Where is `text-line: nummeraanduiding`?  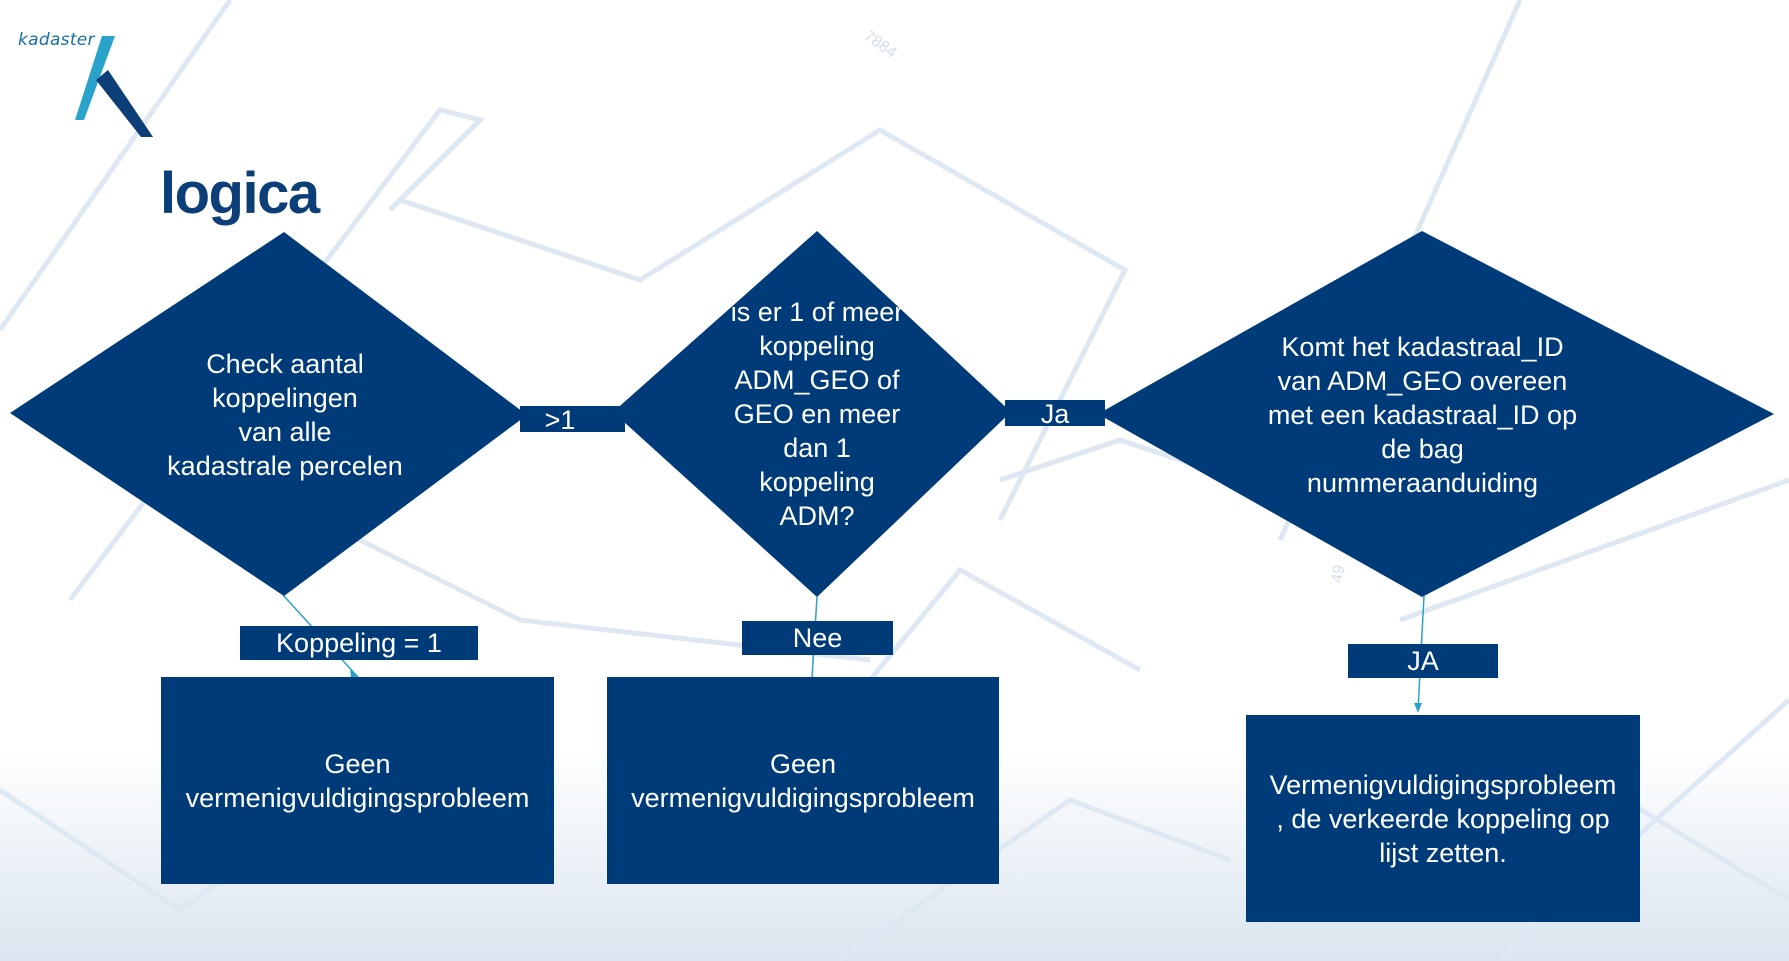
text-line: nummeraanduiding is located at coordinates (1422, 483).